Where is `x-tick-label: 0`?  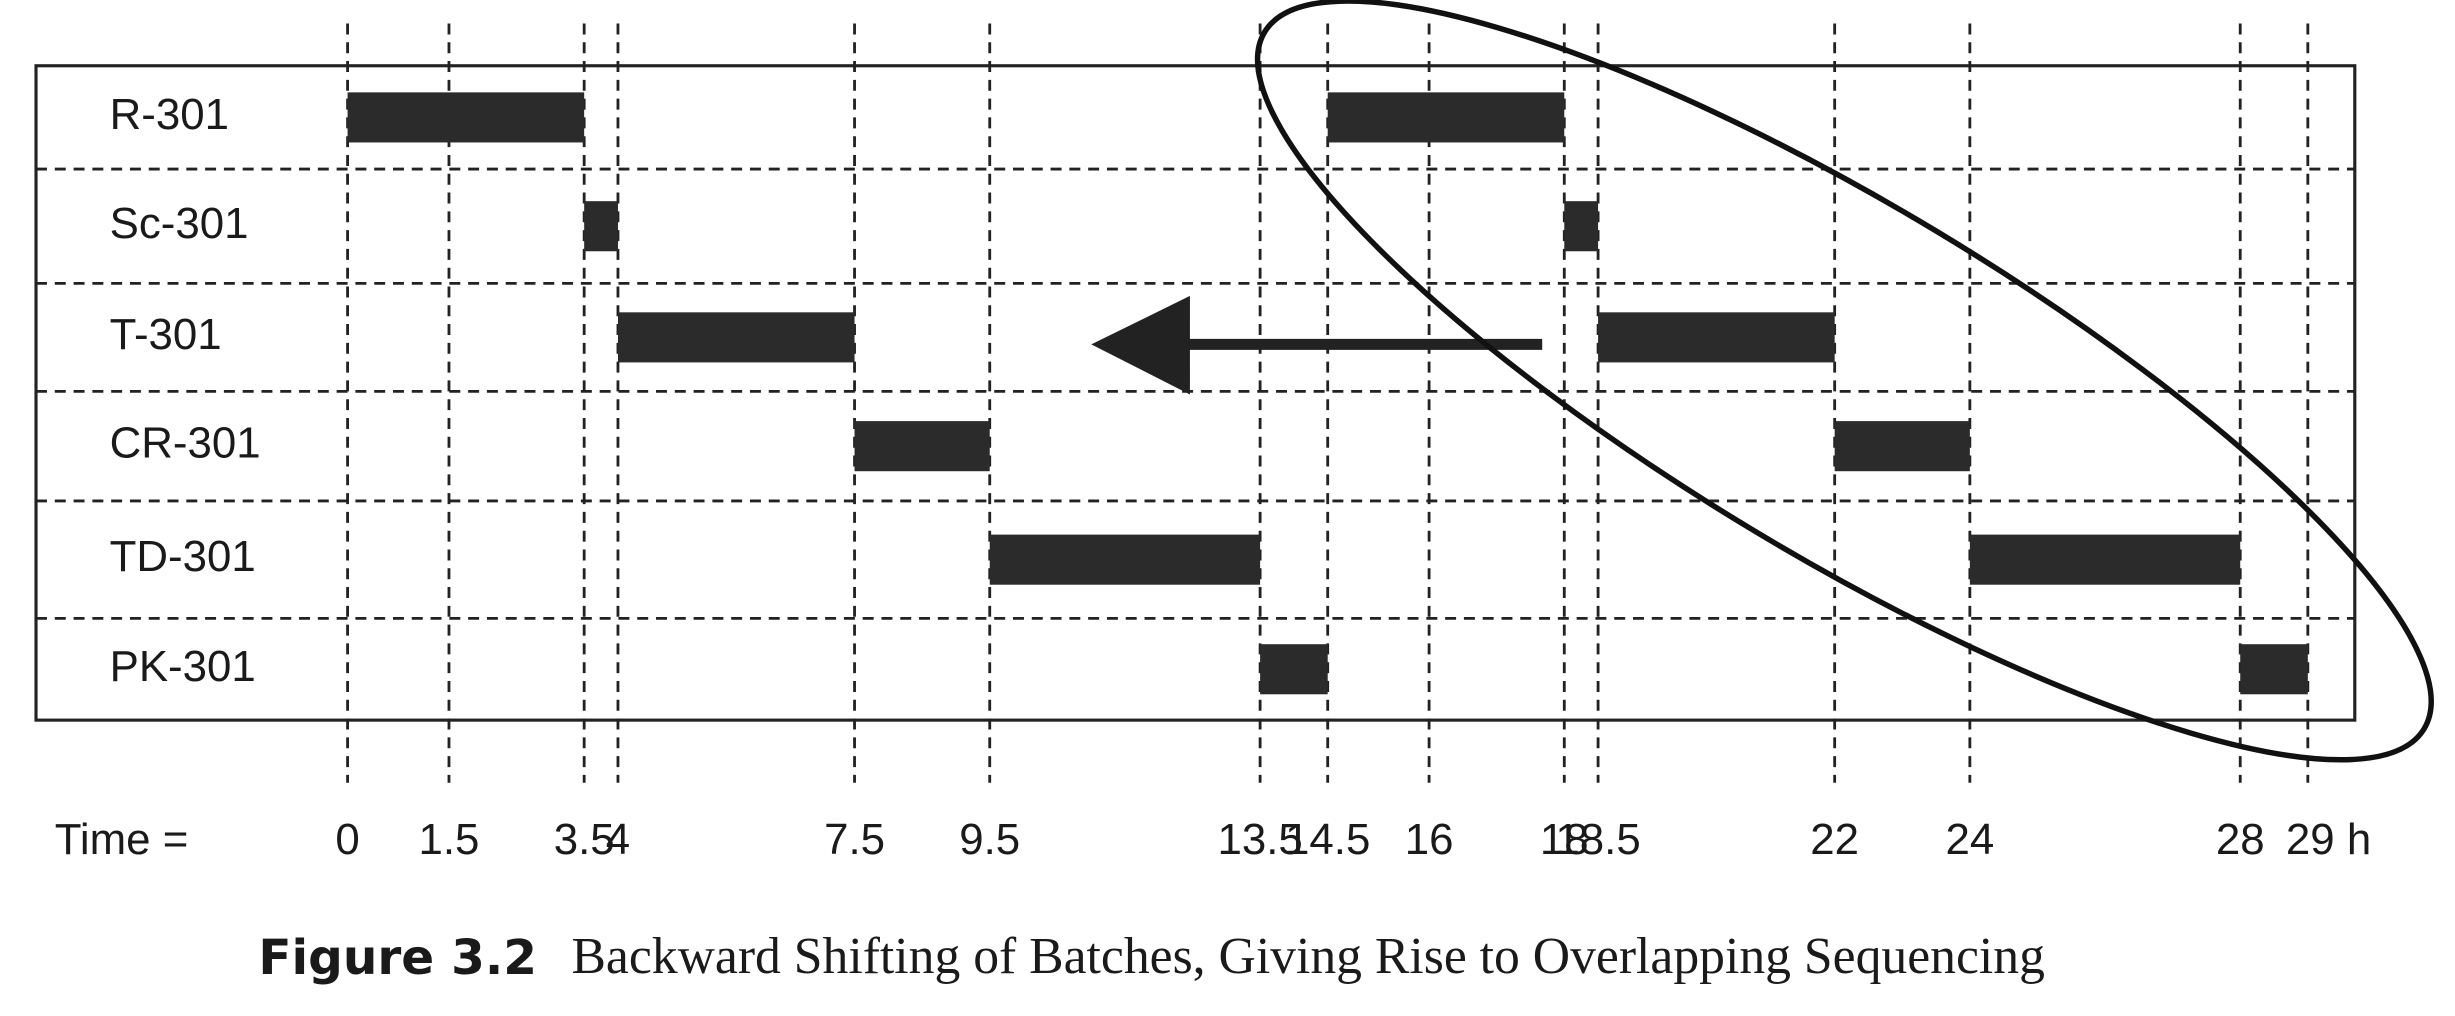 x-tick-label: 0 is located at coordinates (347, 839).